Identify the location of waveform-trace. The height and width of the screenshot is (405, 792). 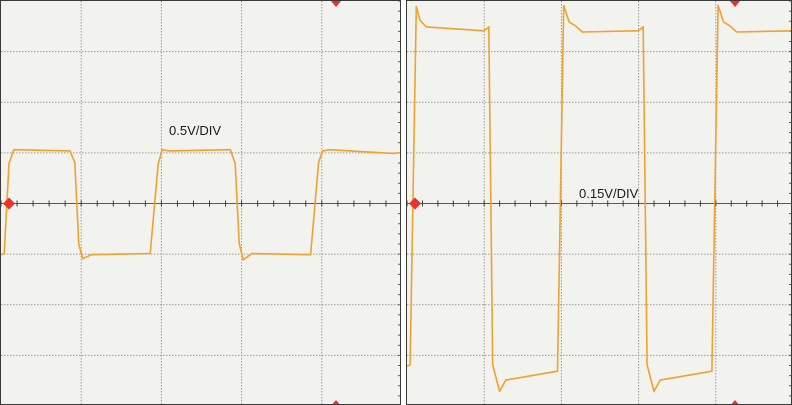
(200, 204).